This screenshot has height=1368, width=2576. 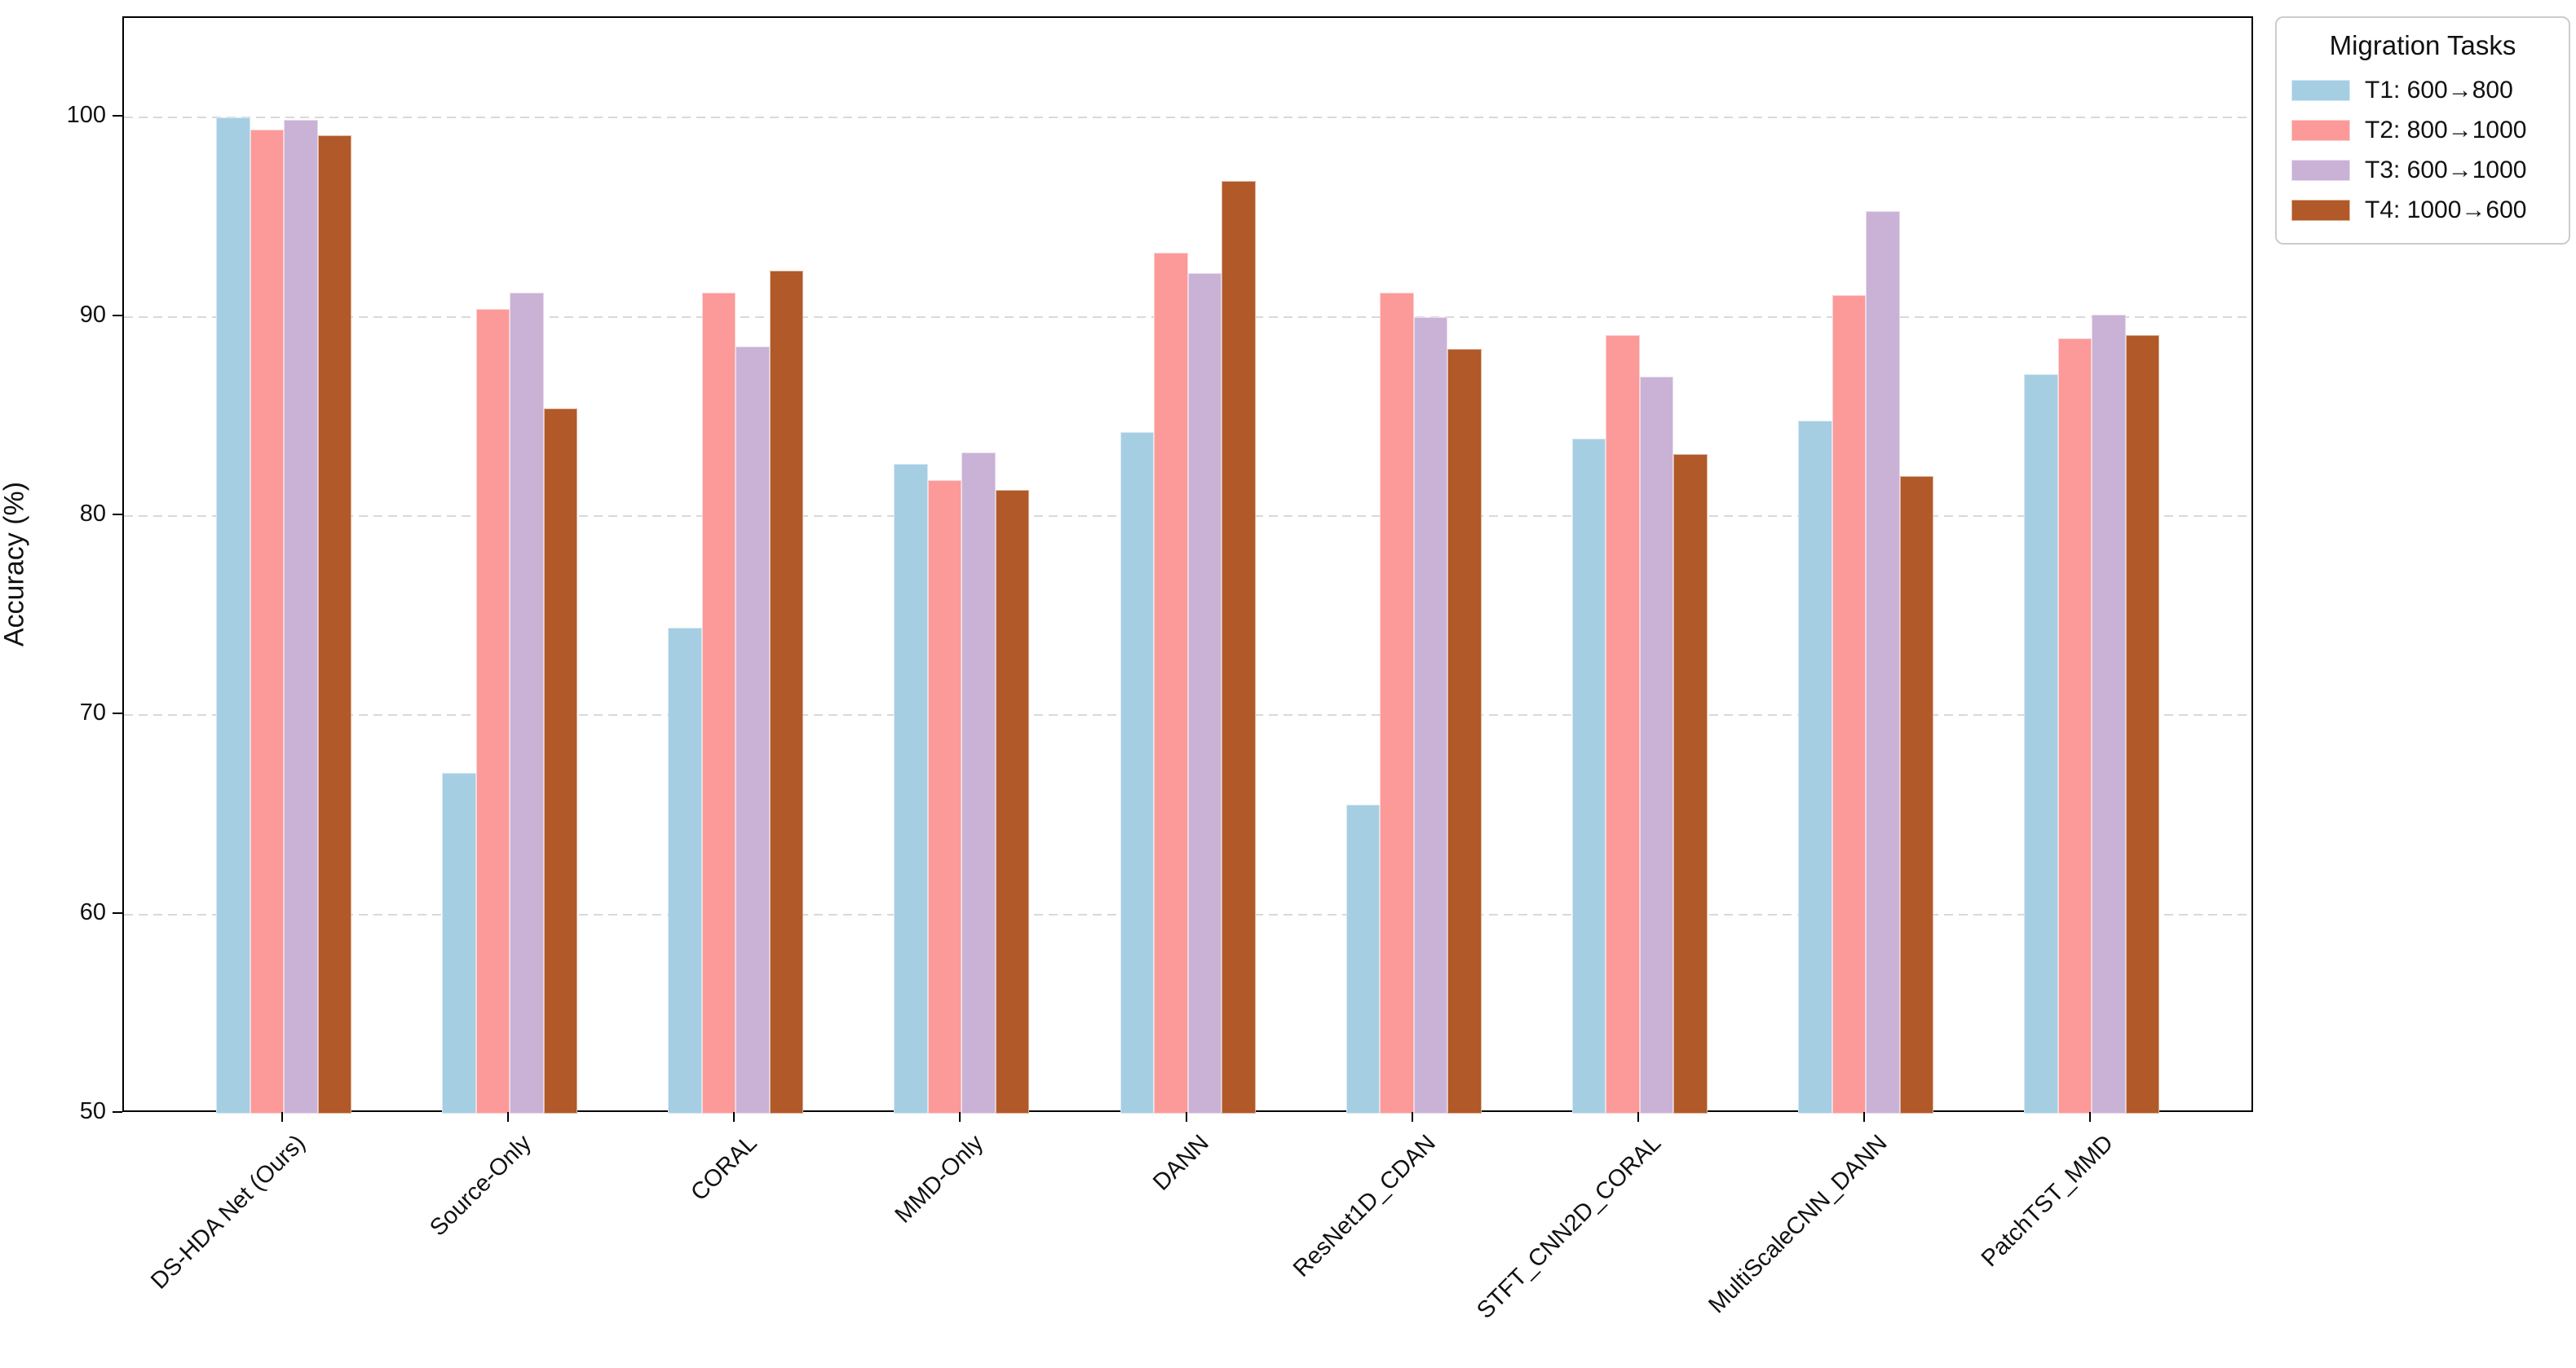 I want to click on legend-title: Migration Tasks, so click(x=2422, y=45).